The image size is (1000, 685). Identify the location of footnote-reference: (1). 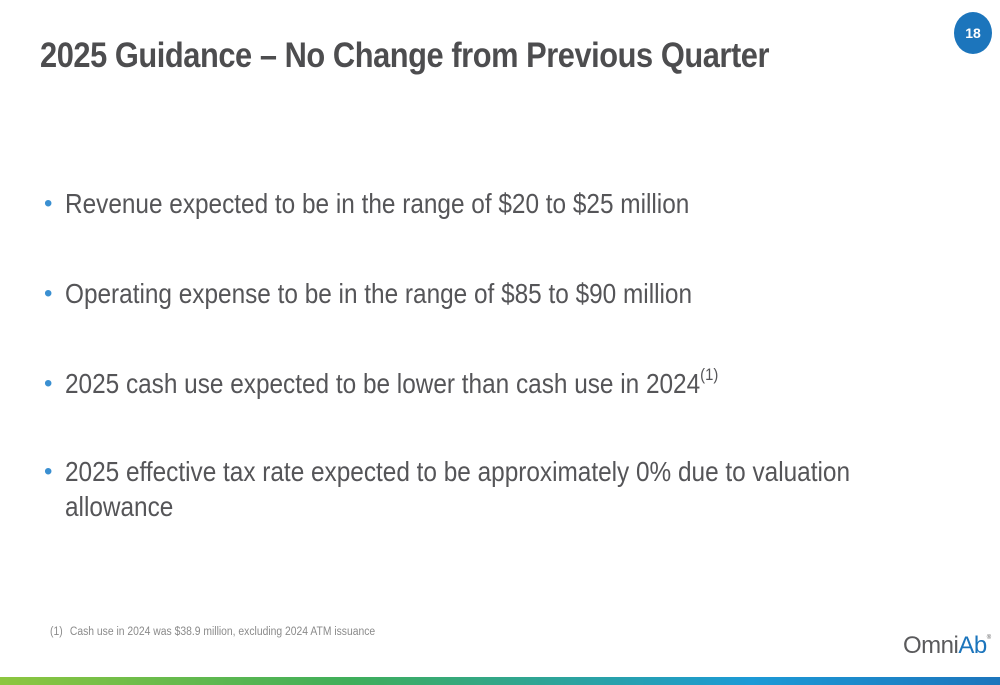
(709, 374).